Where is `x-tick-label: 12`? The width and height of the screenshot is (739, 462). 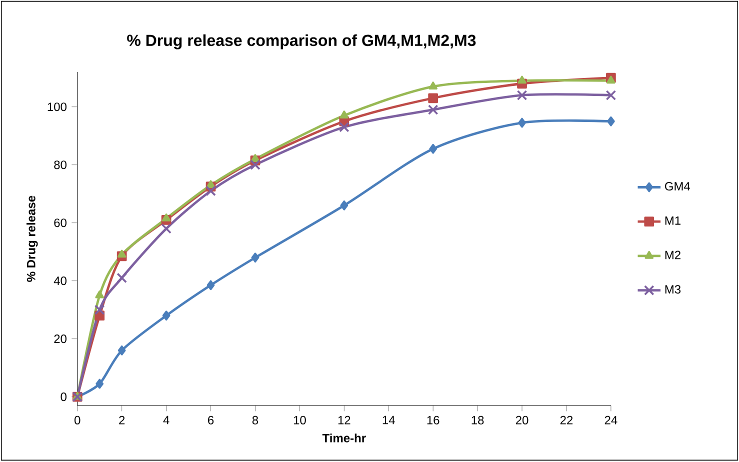
x-tick-label: 12 is located at coordinates (344, 420).